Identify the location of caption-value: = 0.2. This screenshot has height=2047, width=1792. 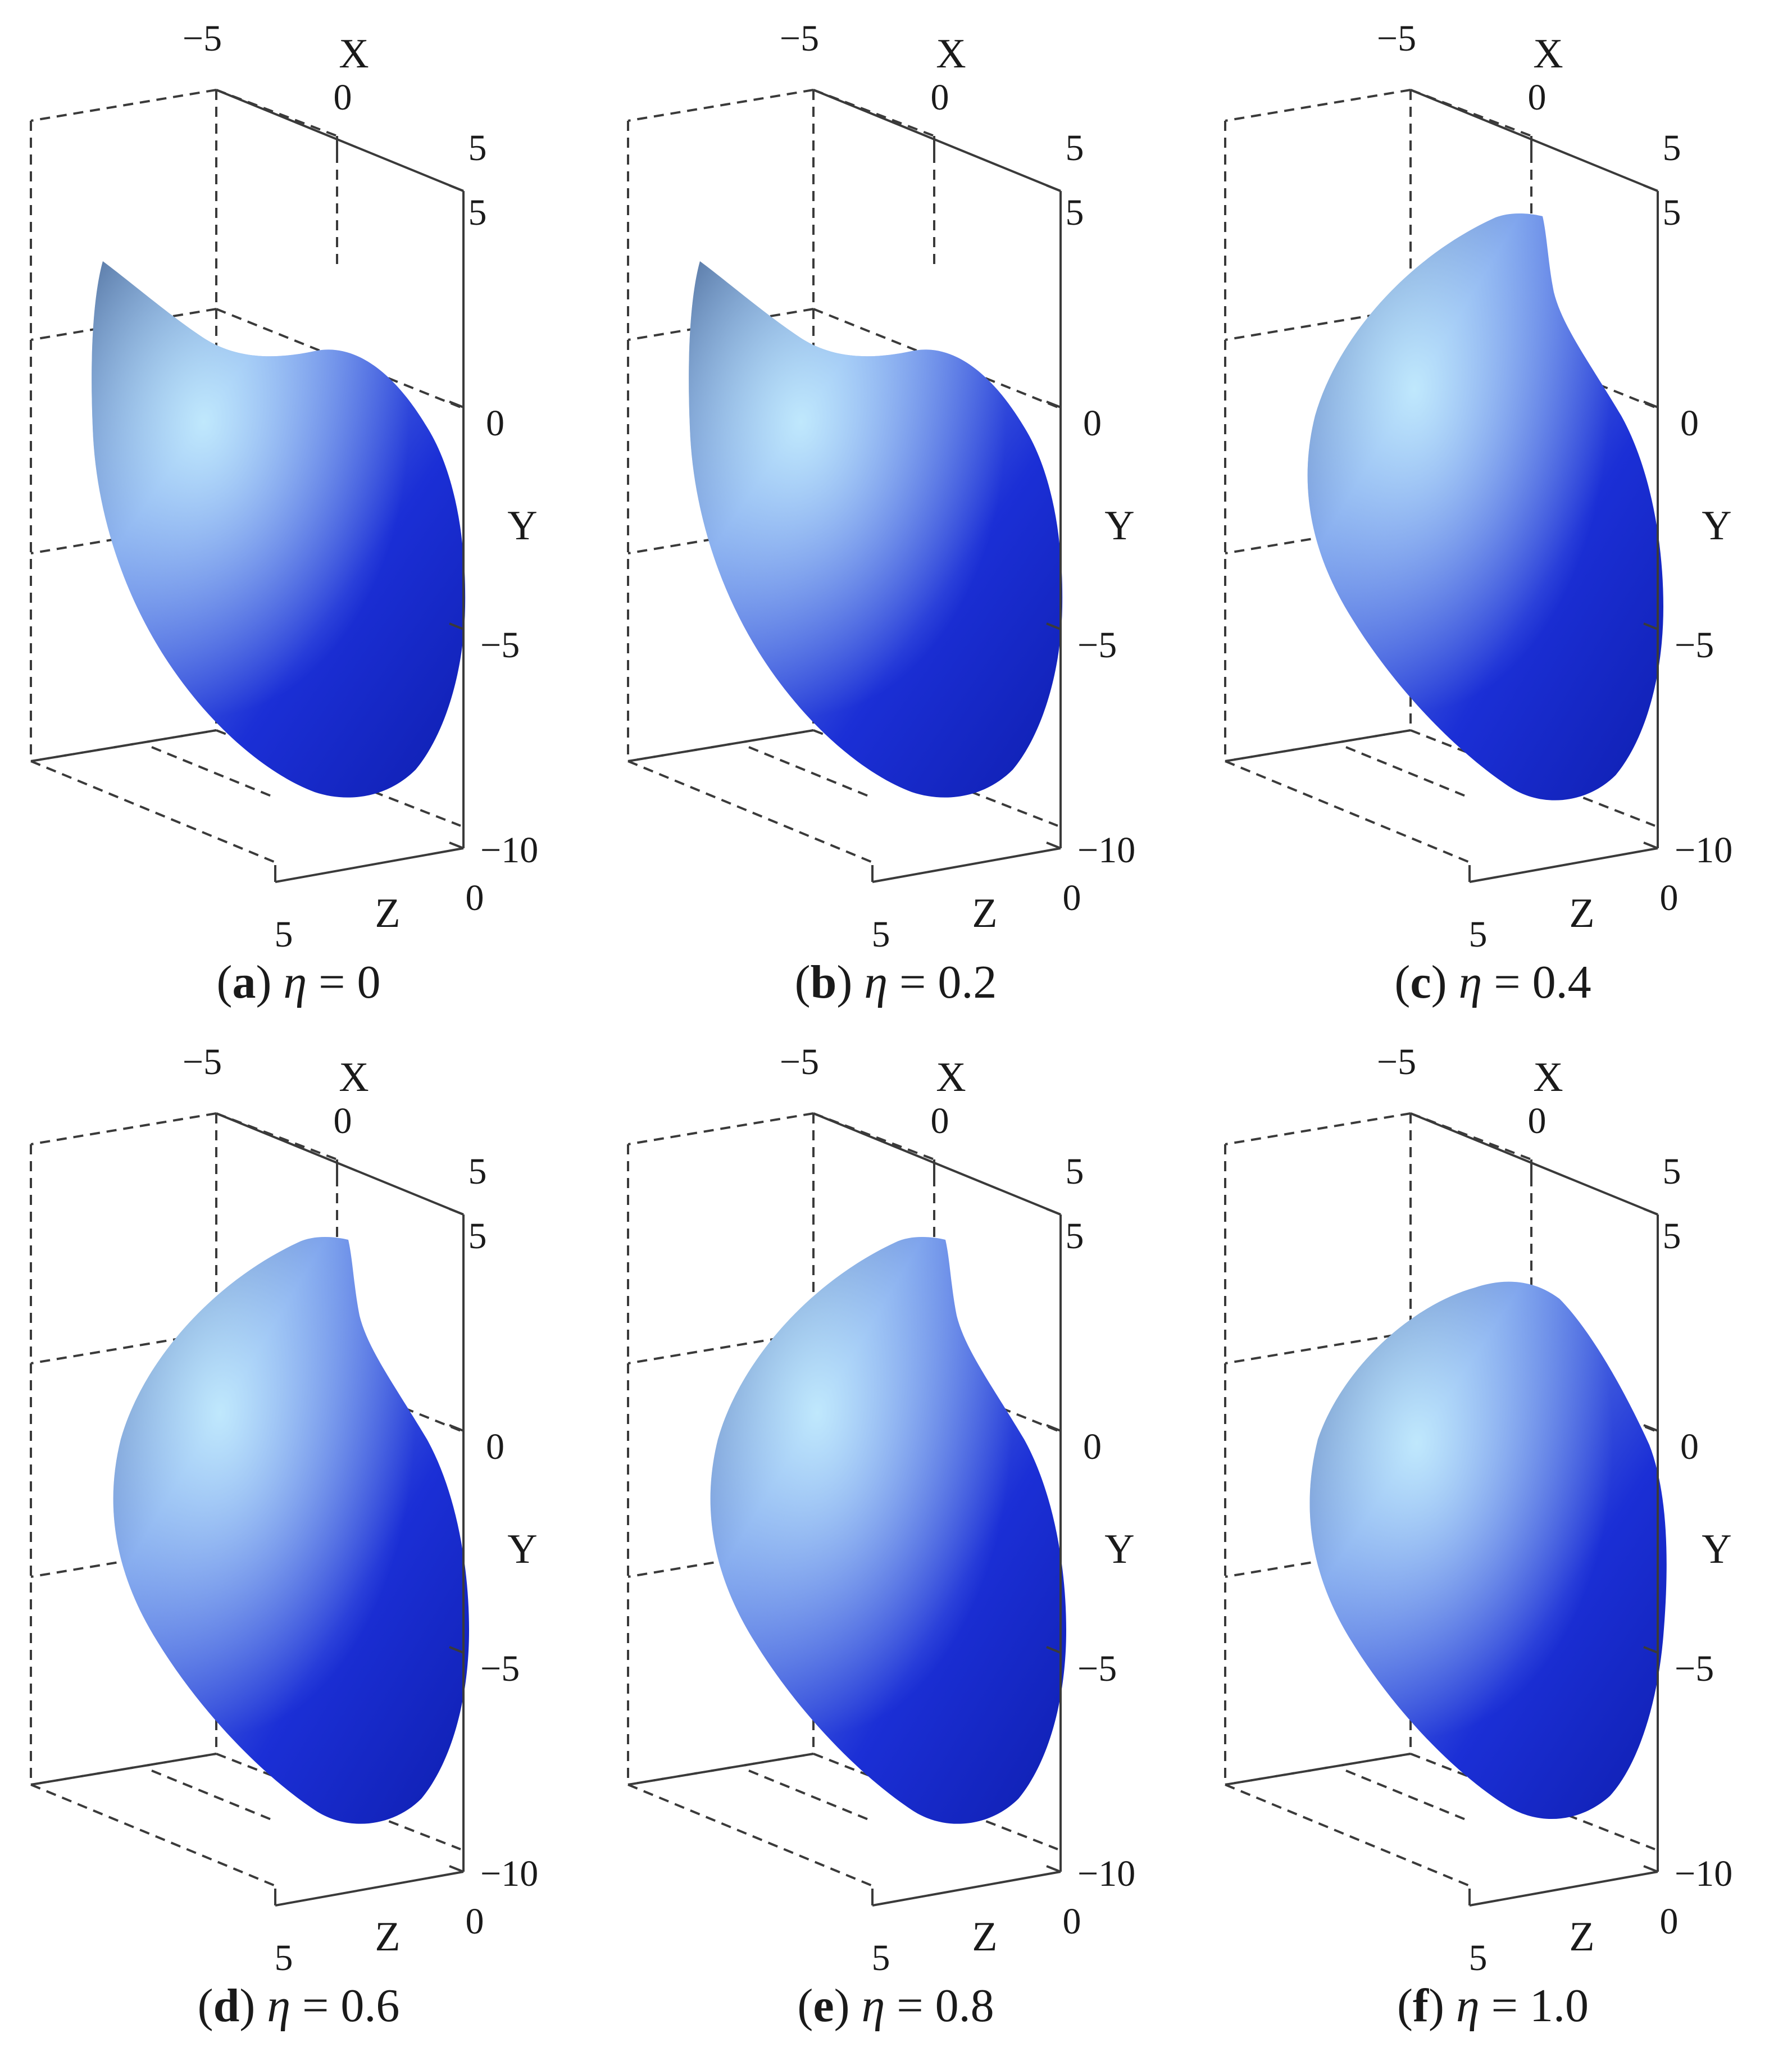
(942, 982).